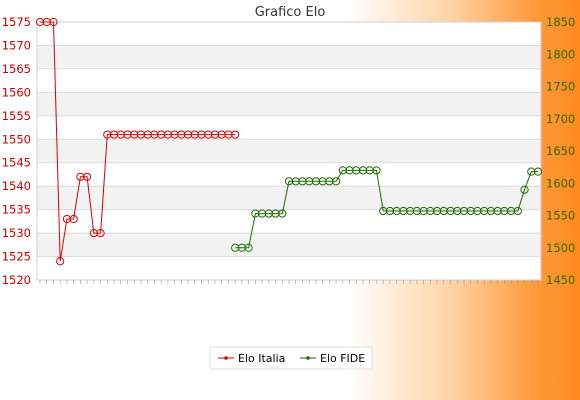 This screenshot has width=580, height=400. I want to click on left-tick-label: 1520, so click(16, 280).